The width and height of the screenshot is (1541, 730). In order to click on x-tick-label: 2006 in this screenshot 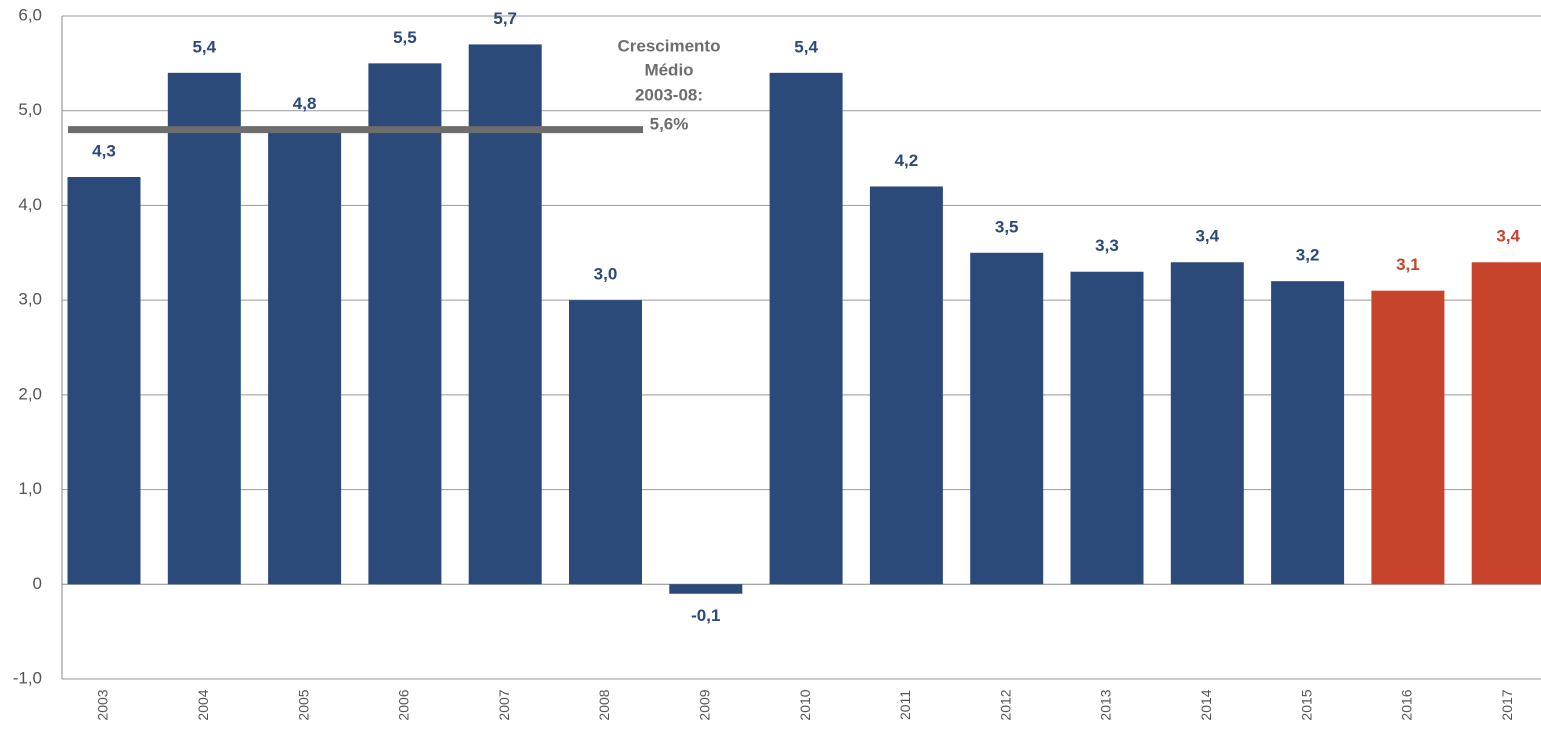, I will do `click(404, 704)`.